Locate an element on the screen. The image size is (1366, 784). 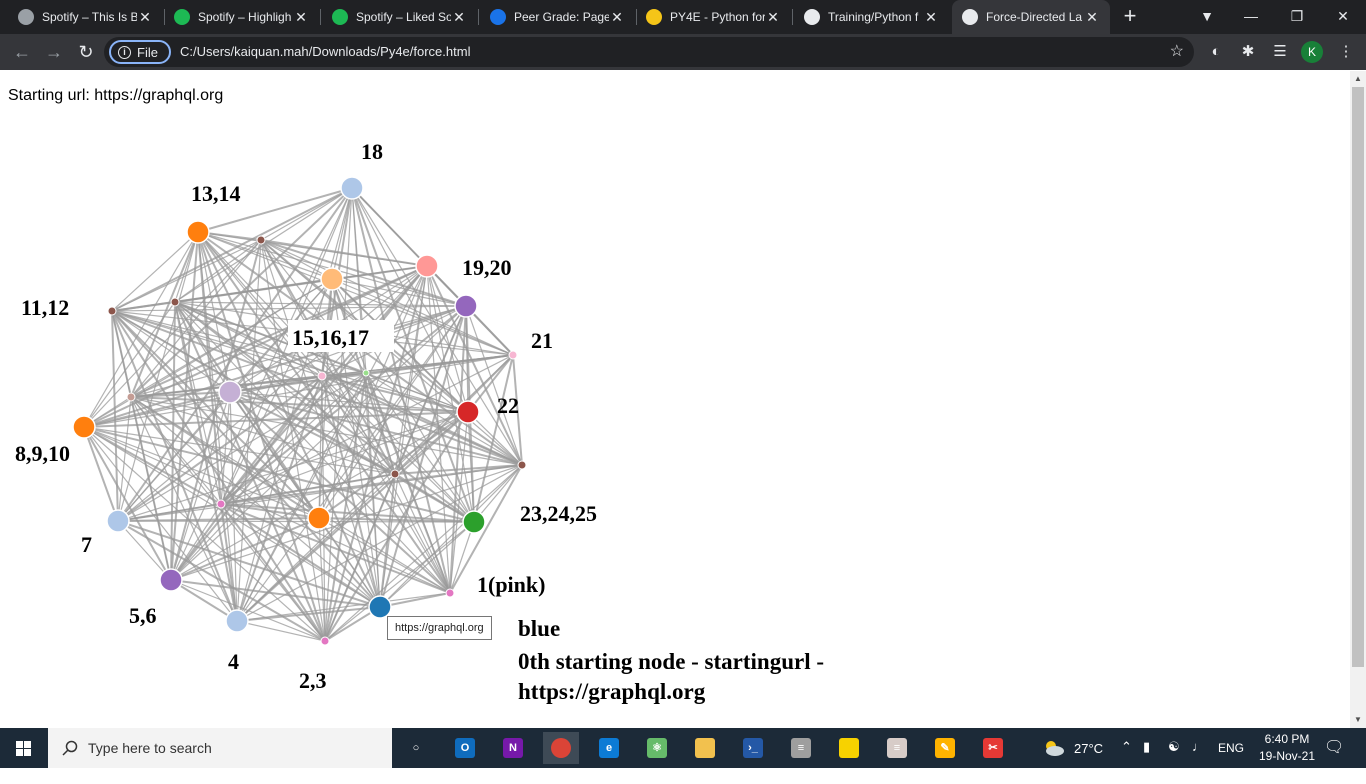
wifi-icon: ☯ is located at coordinates (1174, 746).